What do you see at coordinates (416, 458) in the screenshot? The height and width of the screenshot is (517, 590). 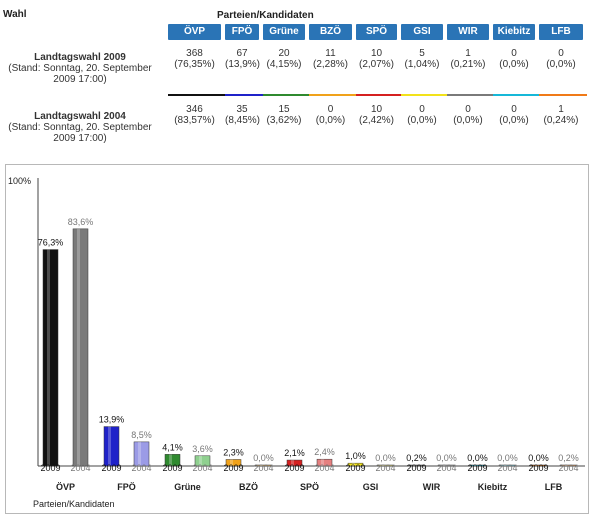 I see `bar-value-label: 0,2%` at bounding box center [416, 458].